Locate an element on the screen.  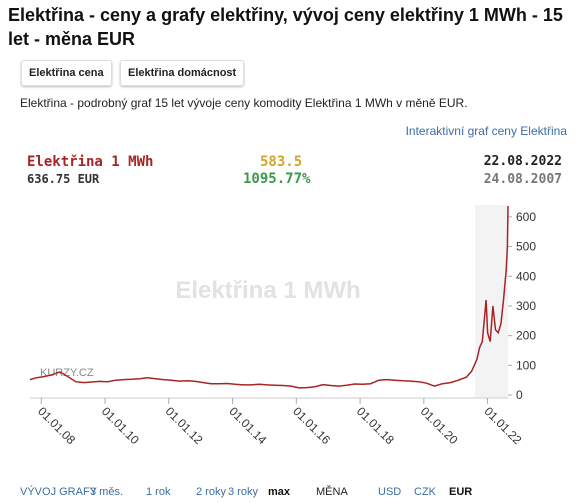
graphs-label: VÝVOJ GRAFY is located at coordinates (59, 492).